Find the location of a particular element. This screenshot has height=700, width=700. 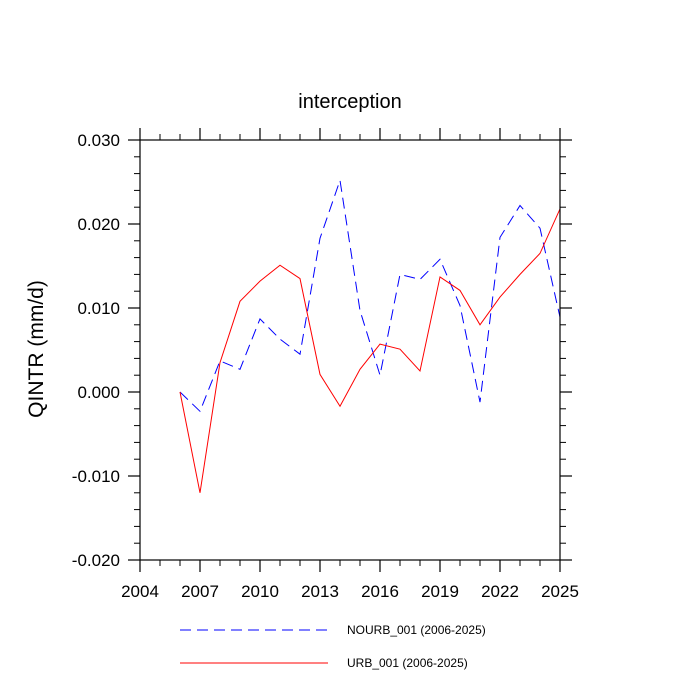

x-tick-label-2010: 2010 is located at coordinates (260, 591).